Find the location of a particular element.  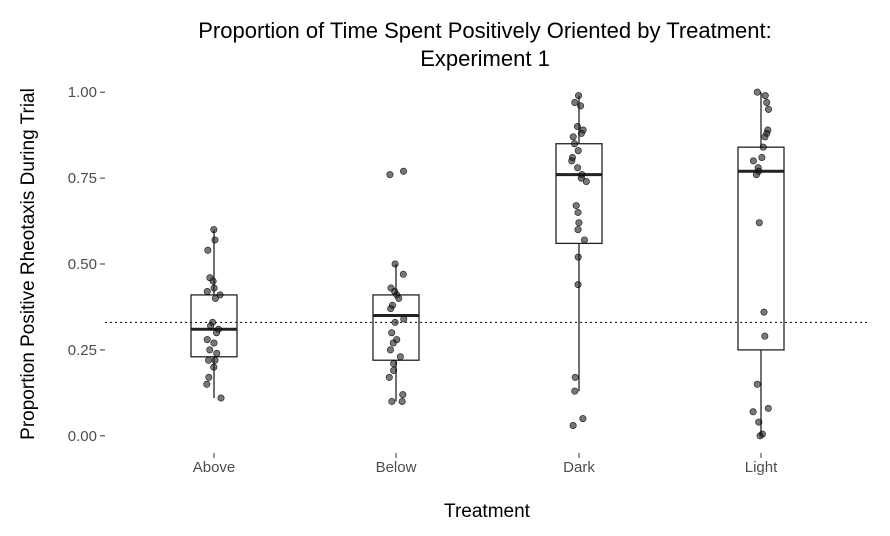

y-tick-label: 0.50 is located at coordinates (82, 264).